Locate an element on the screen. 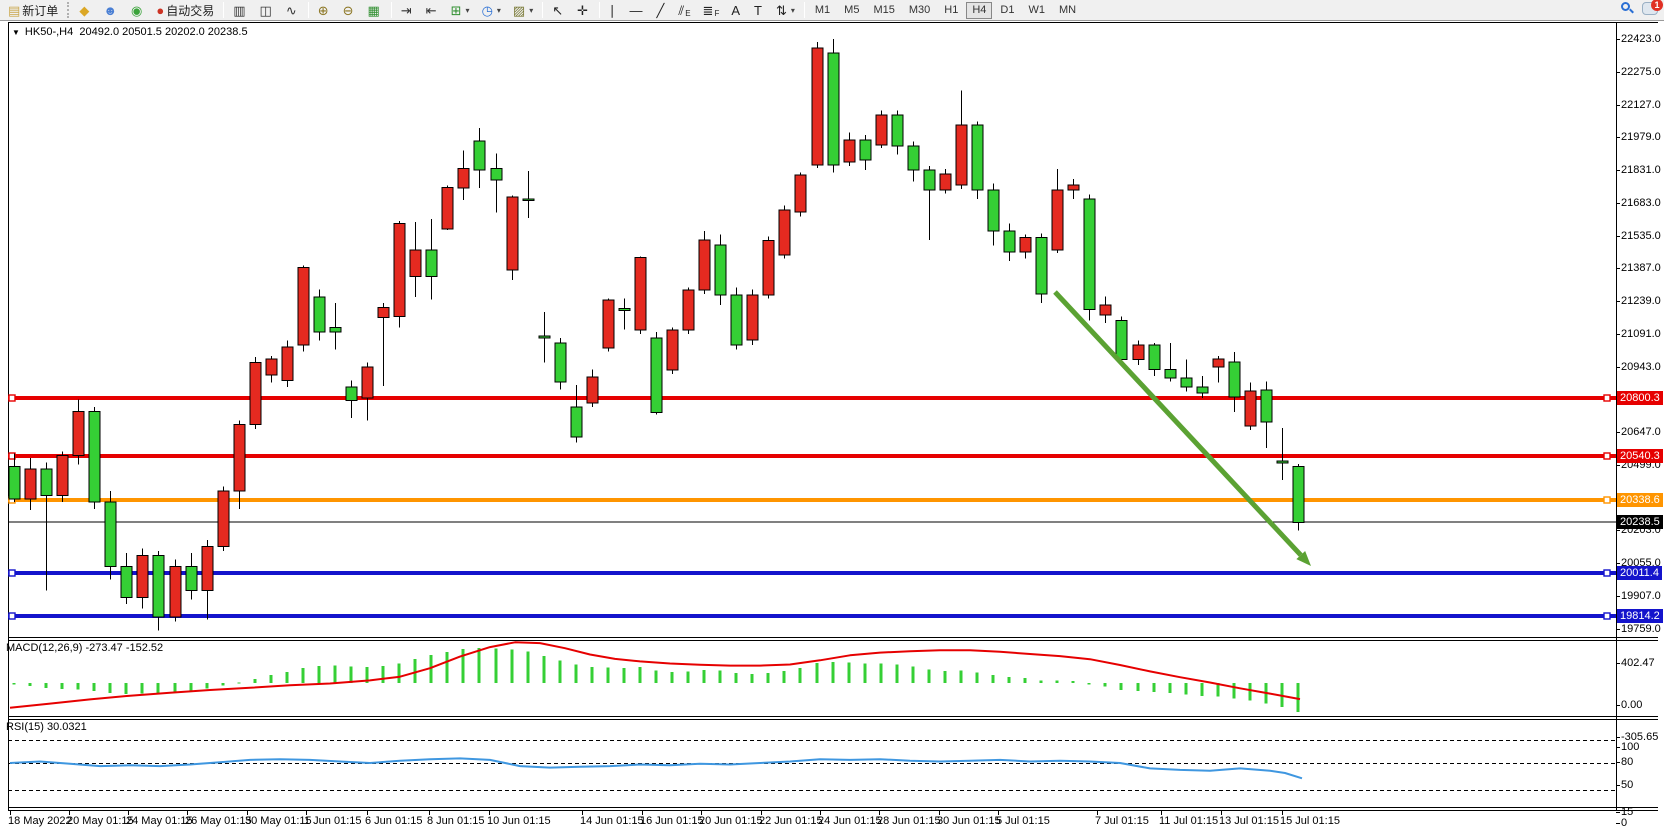 The height and width of the screenshot is (831, 1664). line-chart-button: ∿ is located at coordinates (292, 10).